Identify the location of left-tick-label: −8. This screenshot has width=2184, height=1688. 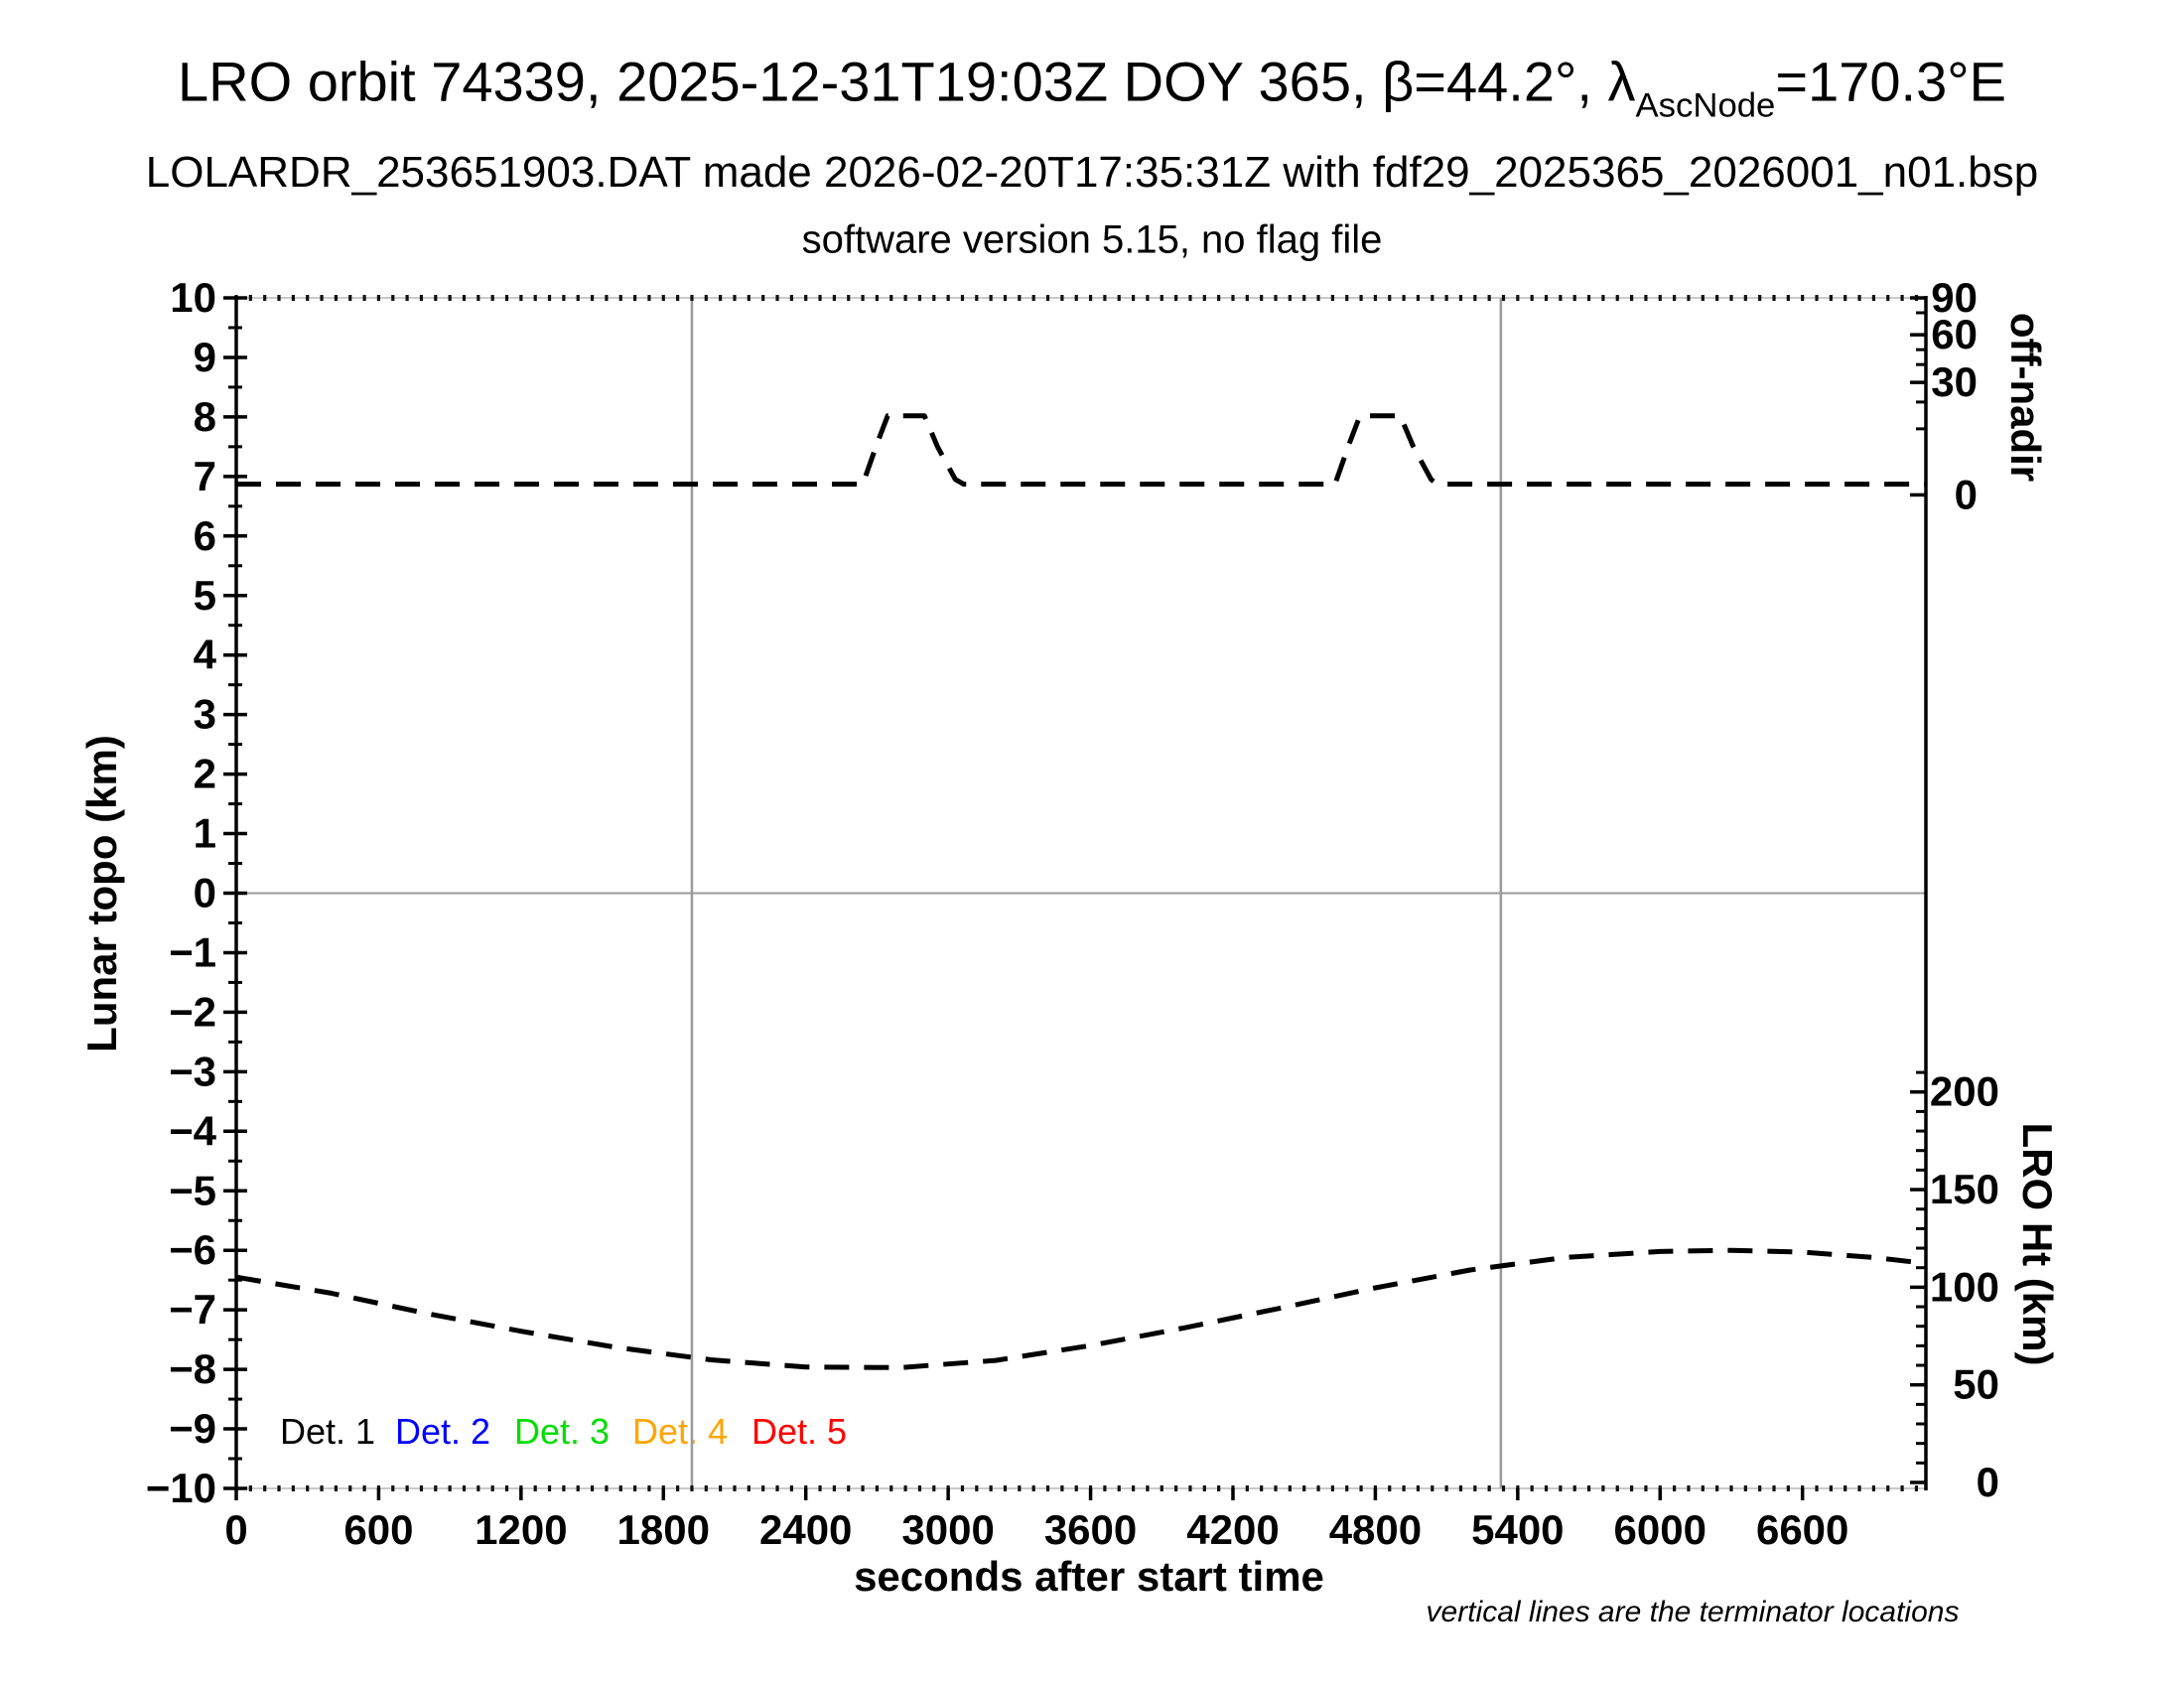
(192, 1368).